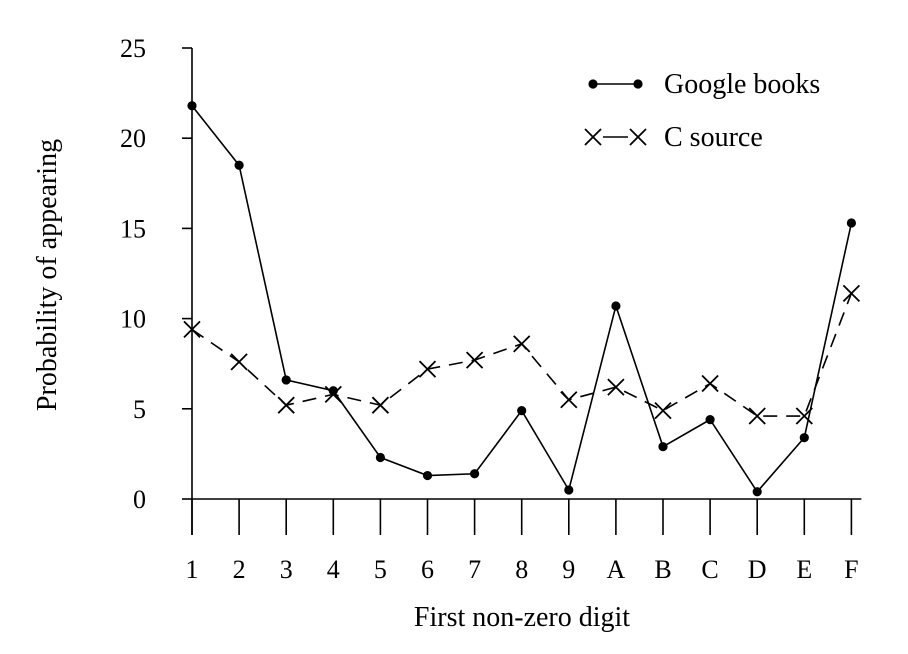 The width and height of the screenshot is (908, 654). Describe the element at coordinates (133, 319) in the screenshot. I see `y-tick-label: 10` at that location.